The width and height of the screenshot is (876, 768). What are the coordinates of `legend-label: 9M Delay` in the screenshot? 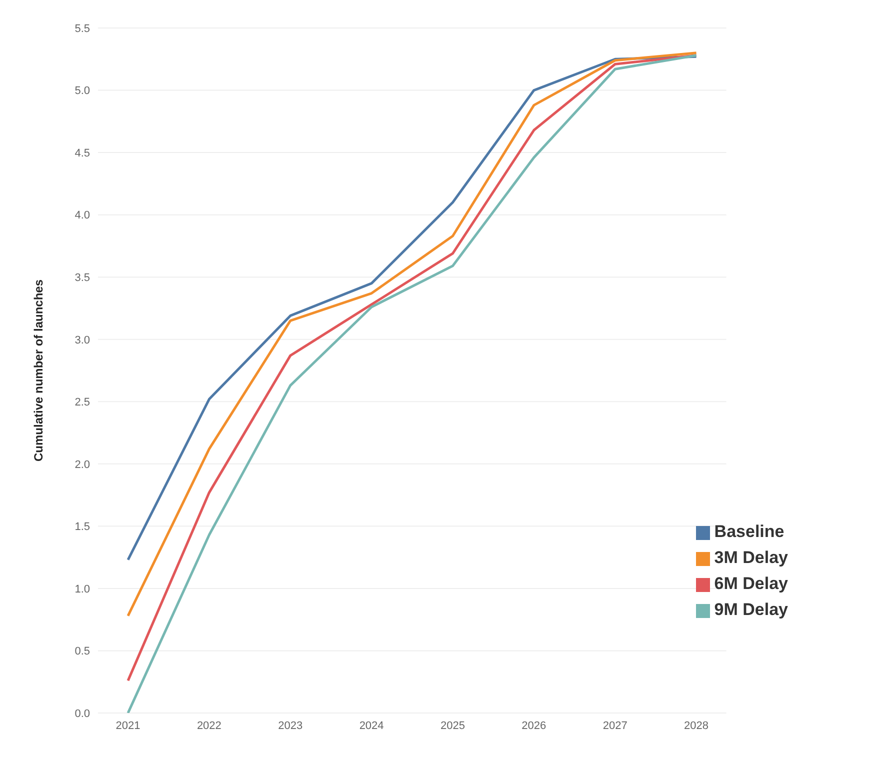 It's located at (751, 609).